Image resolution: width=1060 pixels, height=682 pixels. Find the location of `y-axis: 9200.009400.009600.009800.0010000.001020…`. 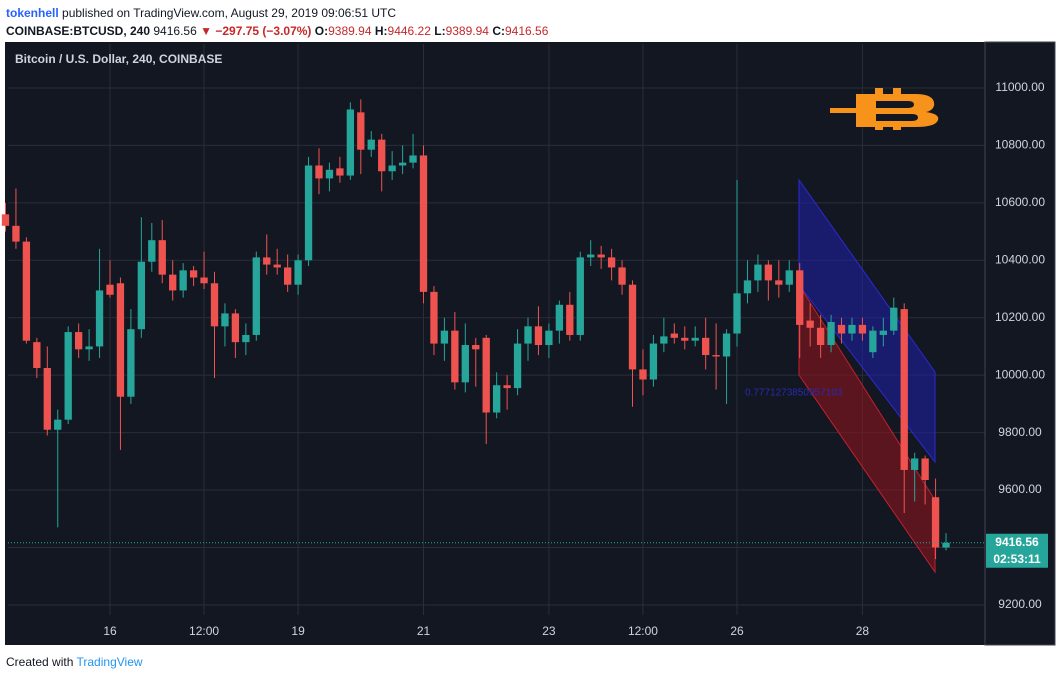

y-axis: 9200.009400.009600.009800.0010000.001020… is located at coordinates (1017, 345).